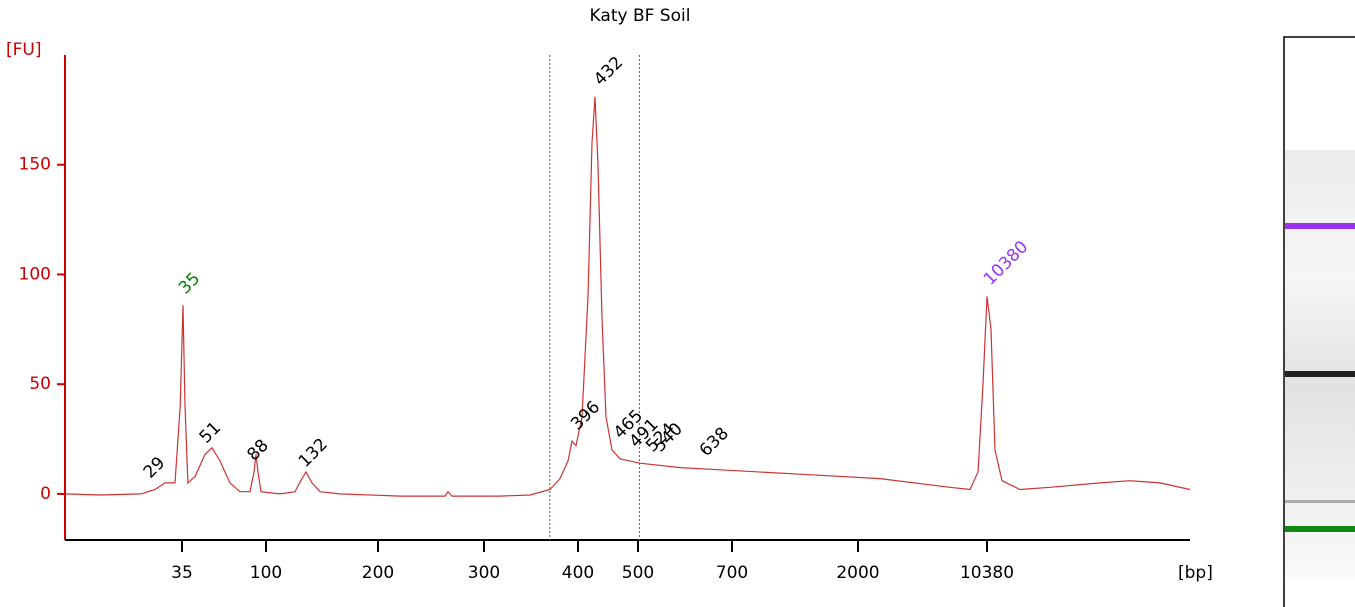 The width and height of the screenshot is (1355, 607). I want to click on peak-label: 638, so click(714, 442).